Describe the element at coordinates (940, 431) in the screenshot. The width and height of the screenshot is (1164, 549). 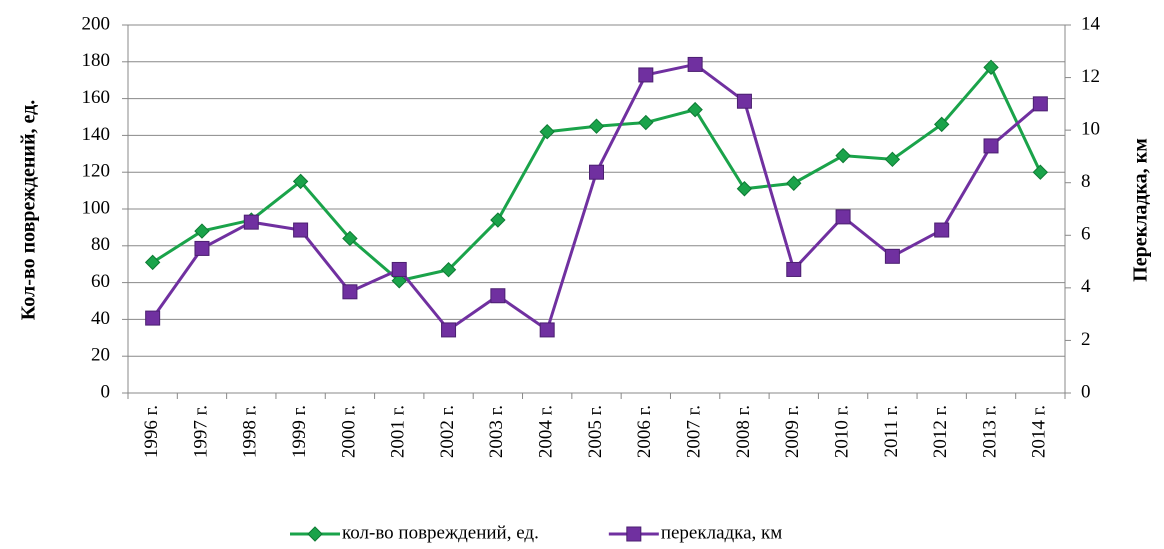
I see `x-tick-label: 2012 г.` at that location.